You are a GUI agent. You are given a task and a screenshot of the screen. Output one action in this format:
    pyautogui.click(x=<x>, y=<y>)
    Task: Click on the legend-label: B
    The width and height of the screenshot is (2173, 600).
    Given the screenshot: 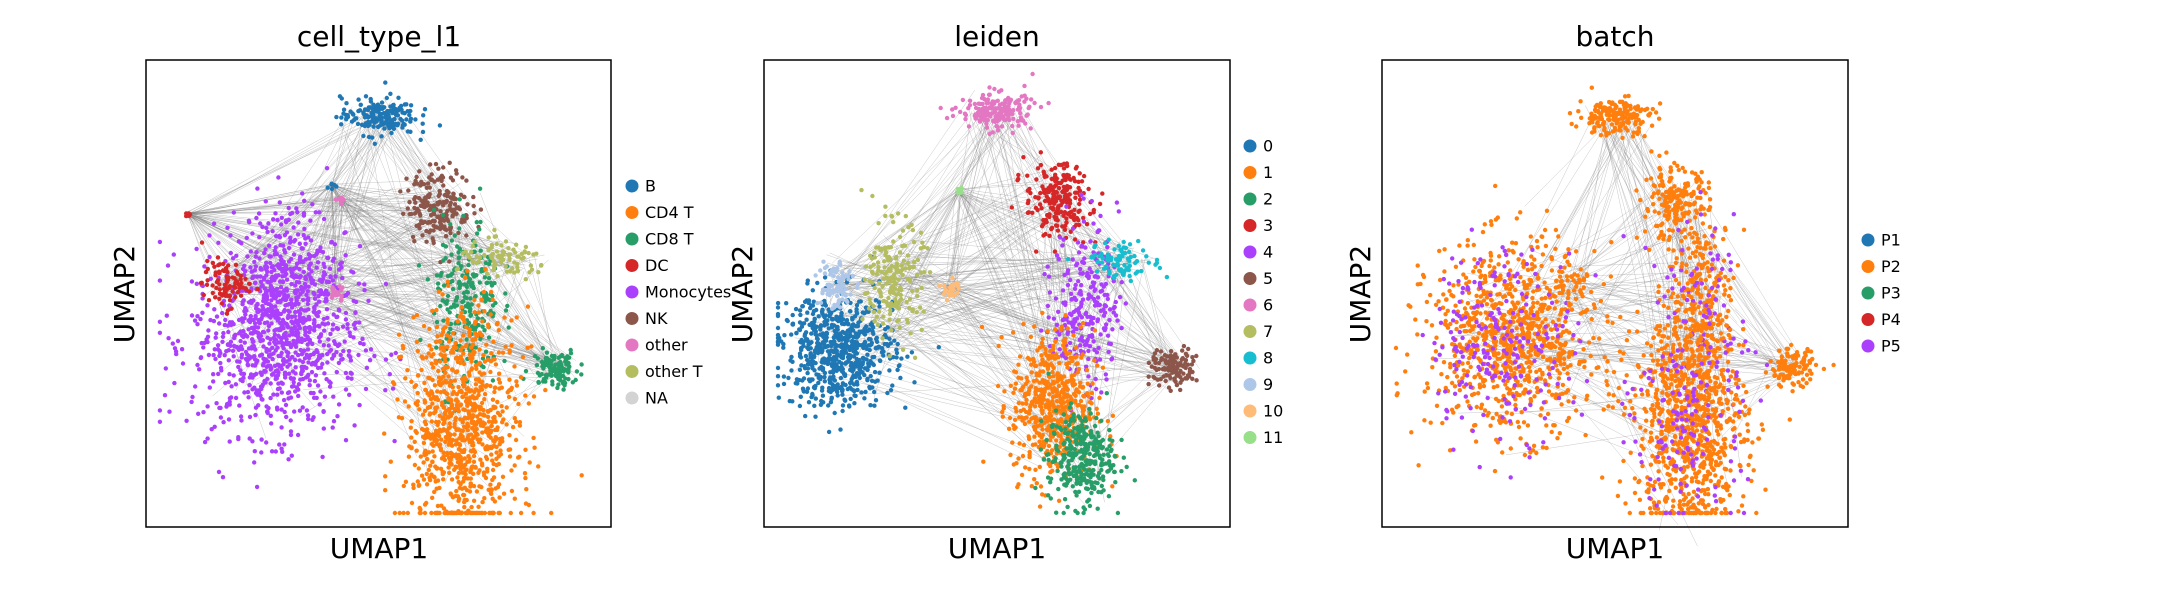 What is the action you would take?
    pyautogui.click(x=650, y=186)
    